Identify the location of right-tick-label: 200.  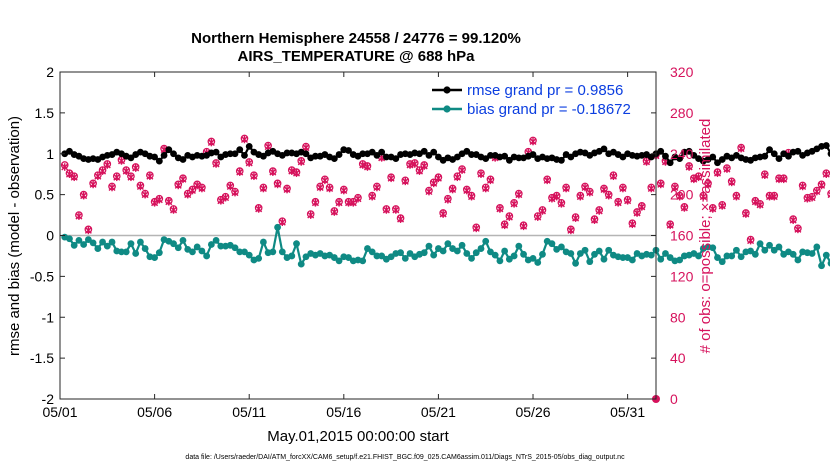
(682, 195).